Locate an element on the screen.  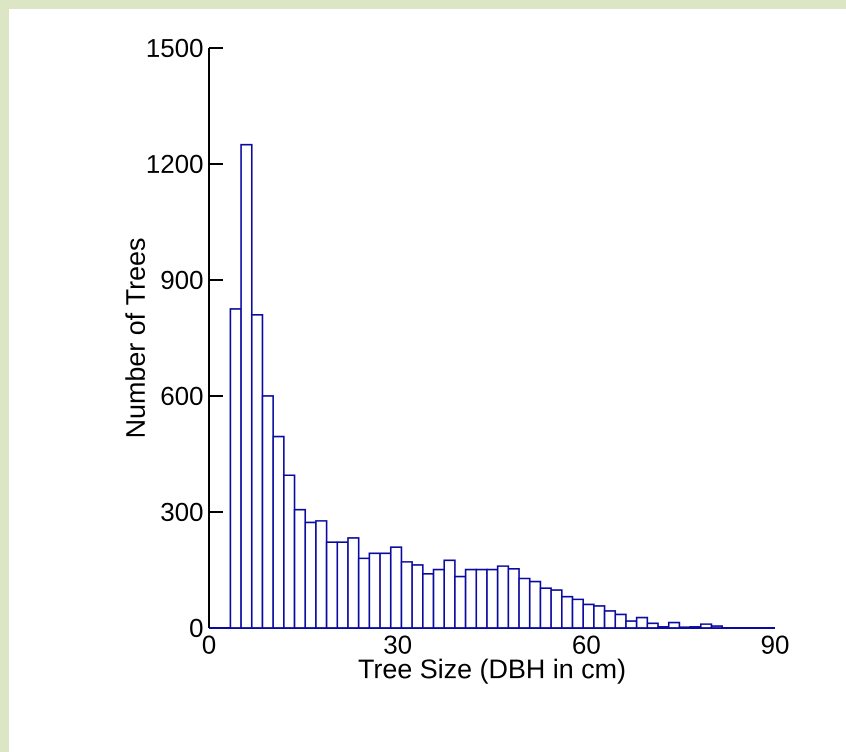
y-tick-label: 1500 is located at coordinates (175, 48).